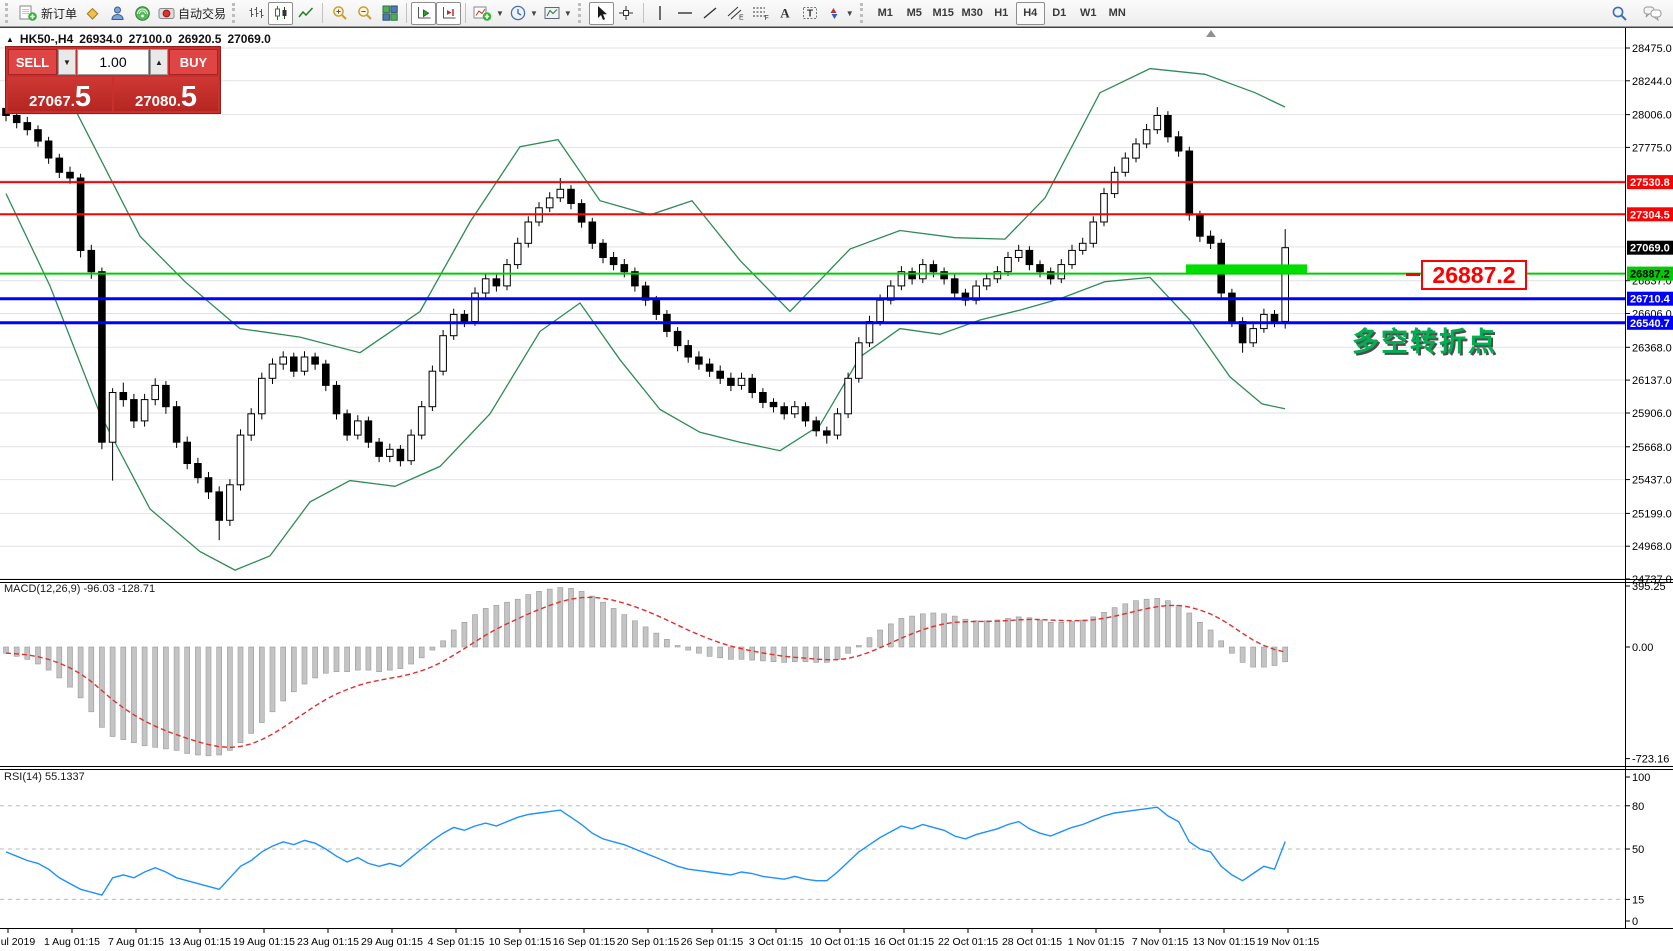 The height and width of the screenshot is (951, 1673). I want to click on zoom-in-icon, so click(340, 13).